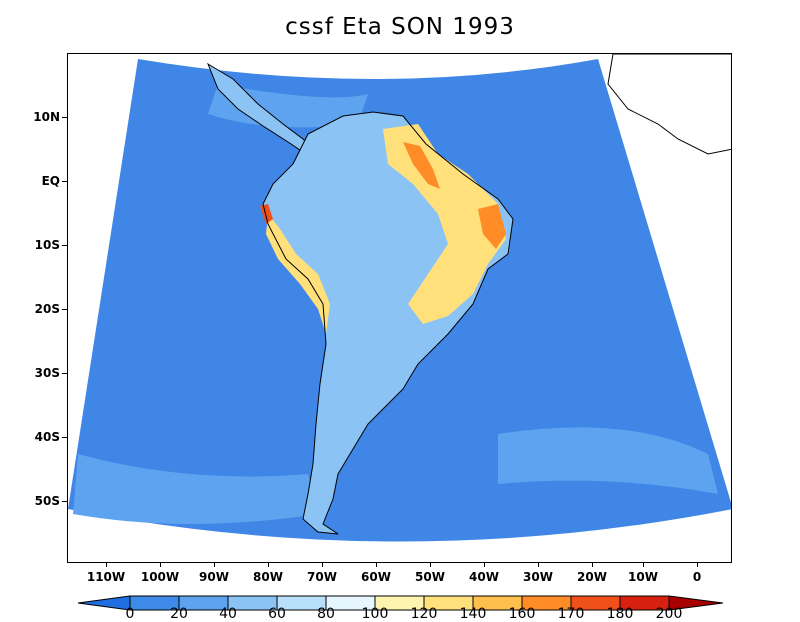 The height and width of the screenshot is (622, 800). Describe the element at coordinates (375, 614) in the screenshot. I see `colorbar-label: 100` at that location.